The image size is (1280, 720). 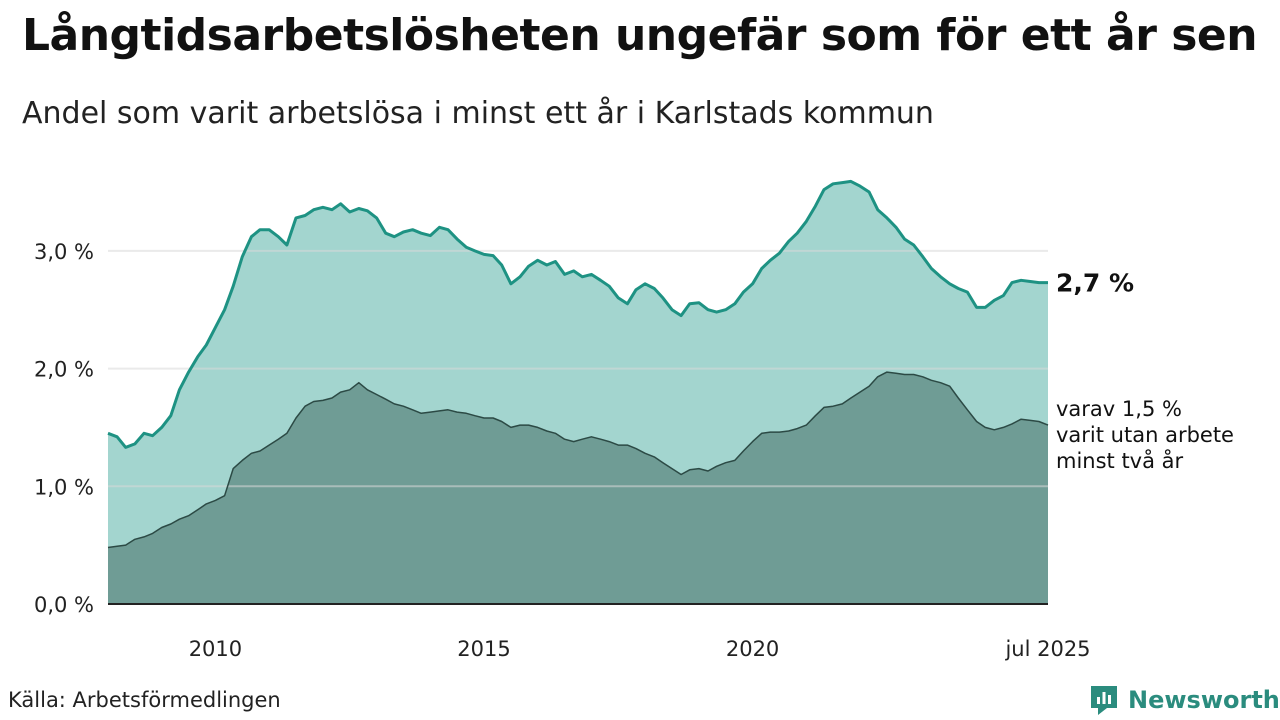 What do you see at coordinates (1047, 649) in the screenshot?
I see `x-tick-label: jul 2025` at bounding box center [1047, 649].